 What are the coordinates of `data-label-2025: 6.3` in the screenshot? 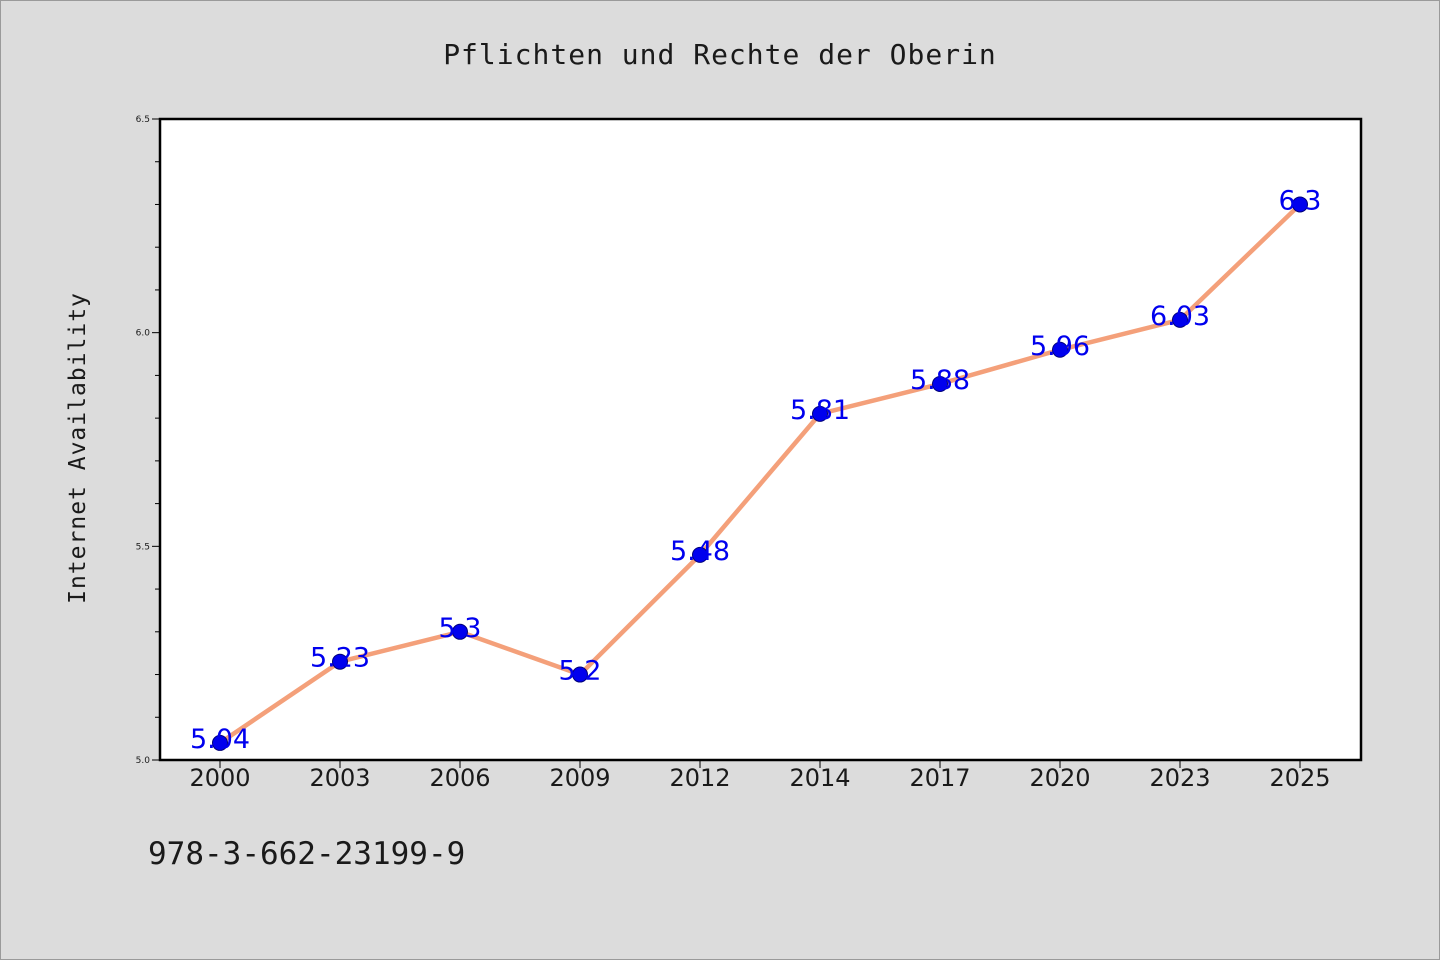 It's located at (1300, 200).